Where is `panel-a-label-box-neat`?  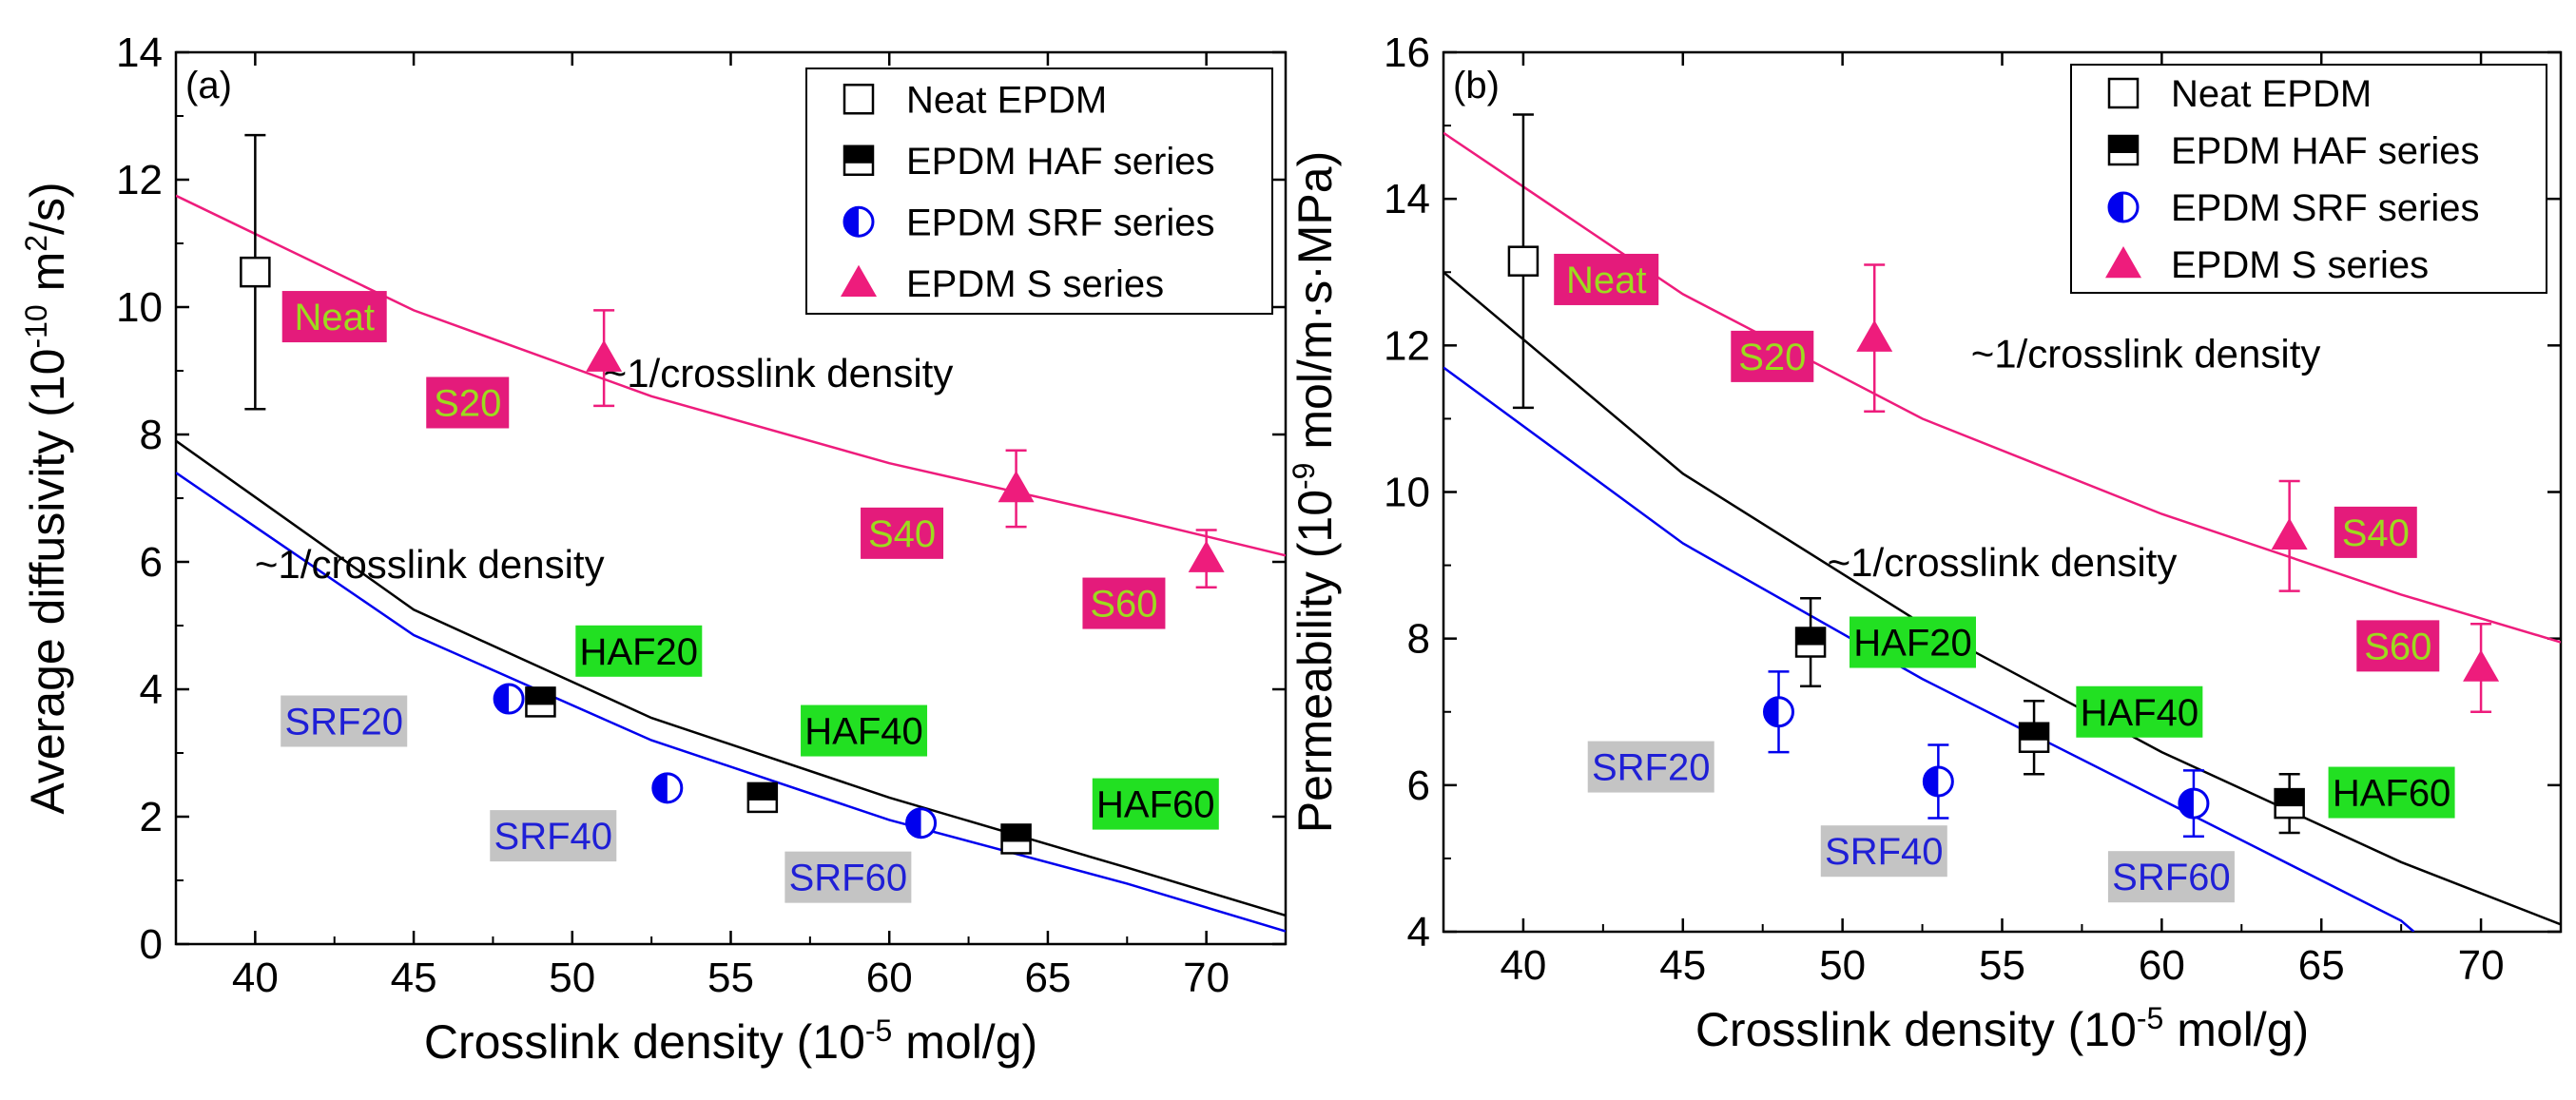 panel-a-label-box-neat is located at coordinates (334, 317).